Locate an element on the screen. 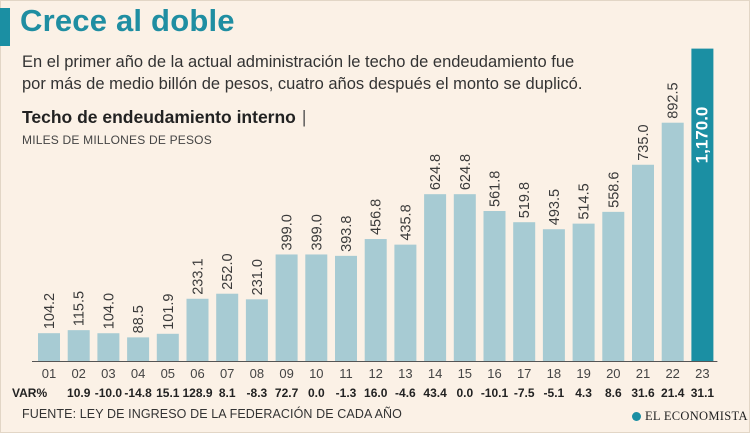 The height and width of the screenshot is (433, 750). var-value: -5.1 is located at coordinates (554, 393).